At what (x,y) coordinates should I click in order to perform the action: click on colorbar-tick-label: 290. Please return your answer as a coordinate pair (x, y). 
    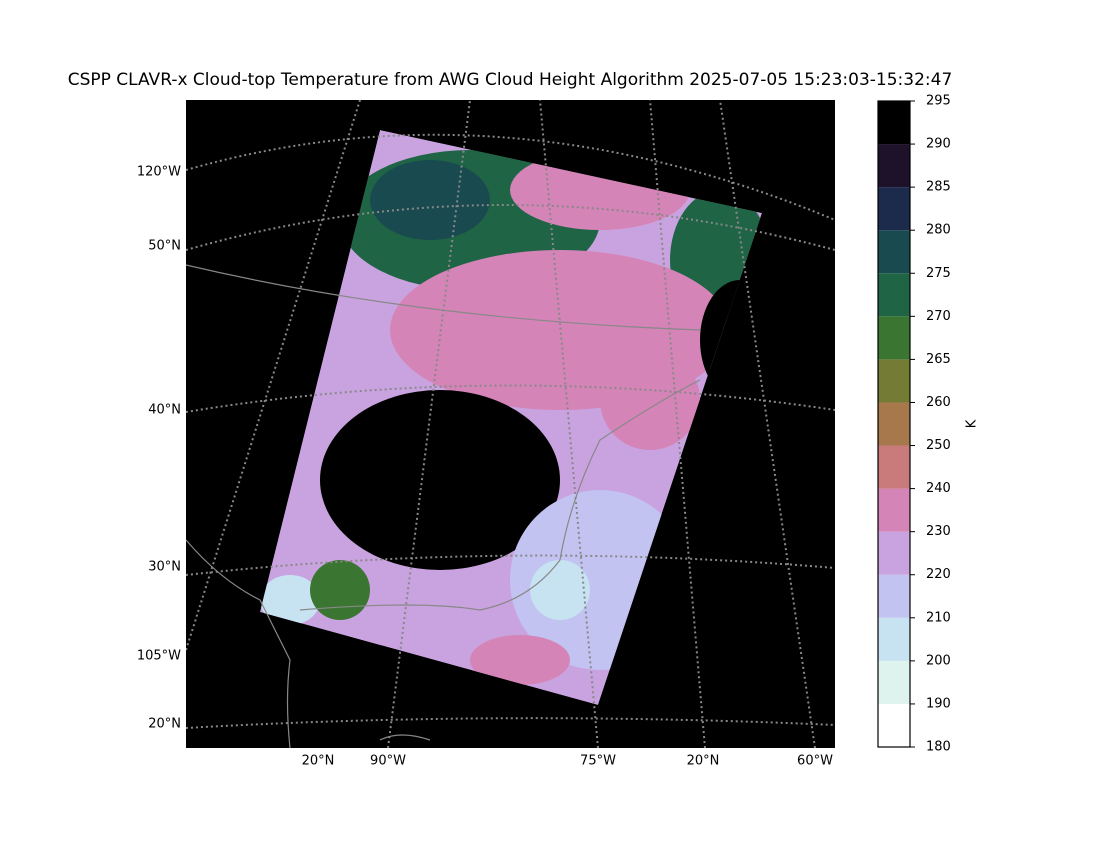
    Looking at the image, I should click on (938, 144).